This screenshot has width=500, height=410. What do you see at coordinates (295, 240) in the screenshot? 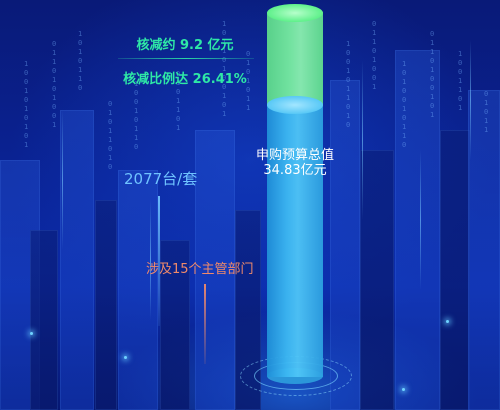
I see `cylinder-remaining-segment` at bounding box center [295, 240].